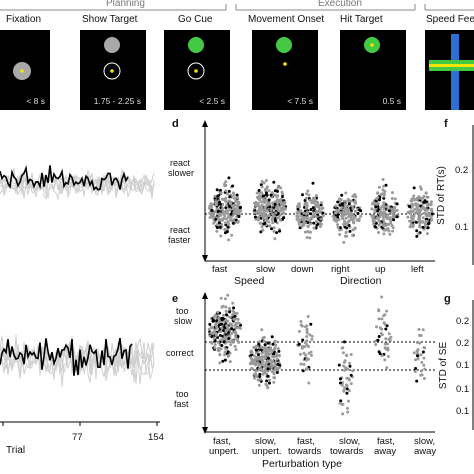 This screenshot has width=474, height=474. I want to click on panel-e-plot, so click(318, 363).